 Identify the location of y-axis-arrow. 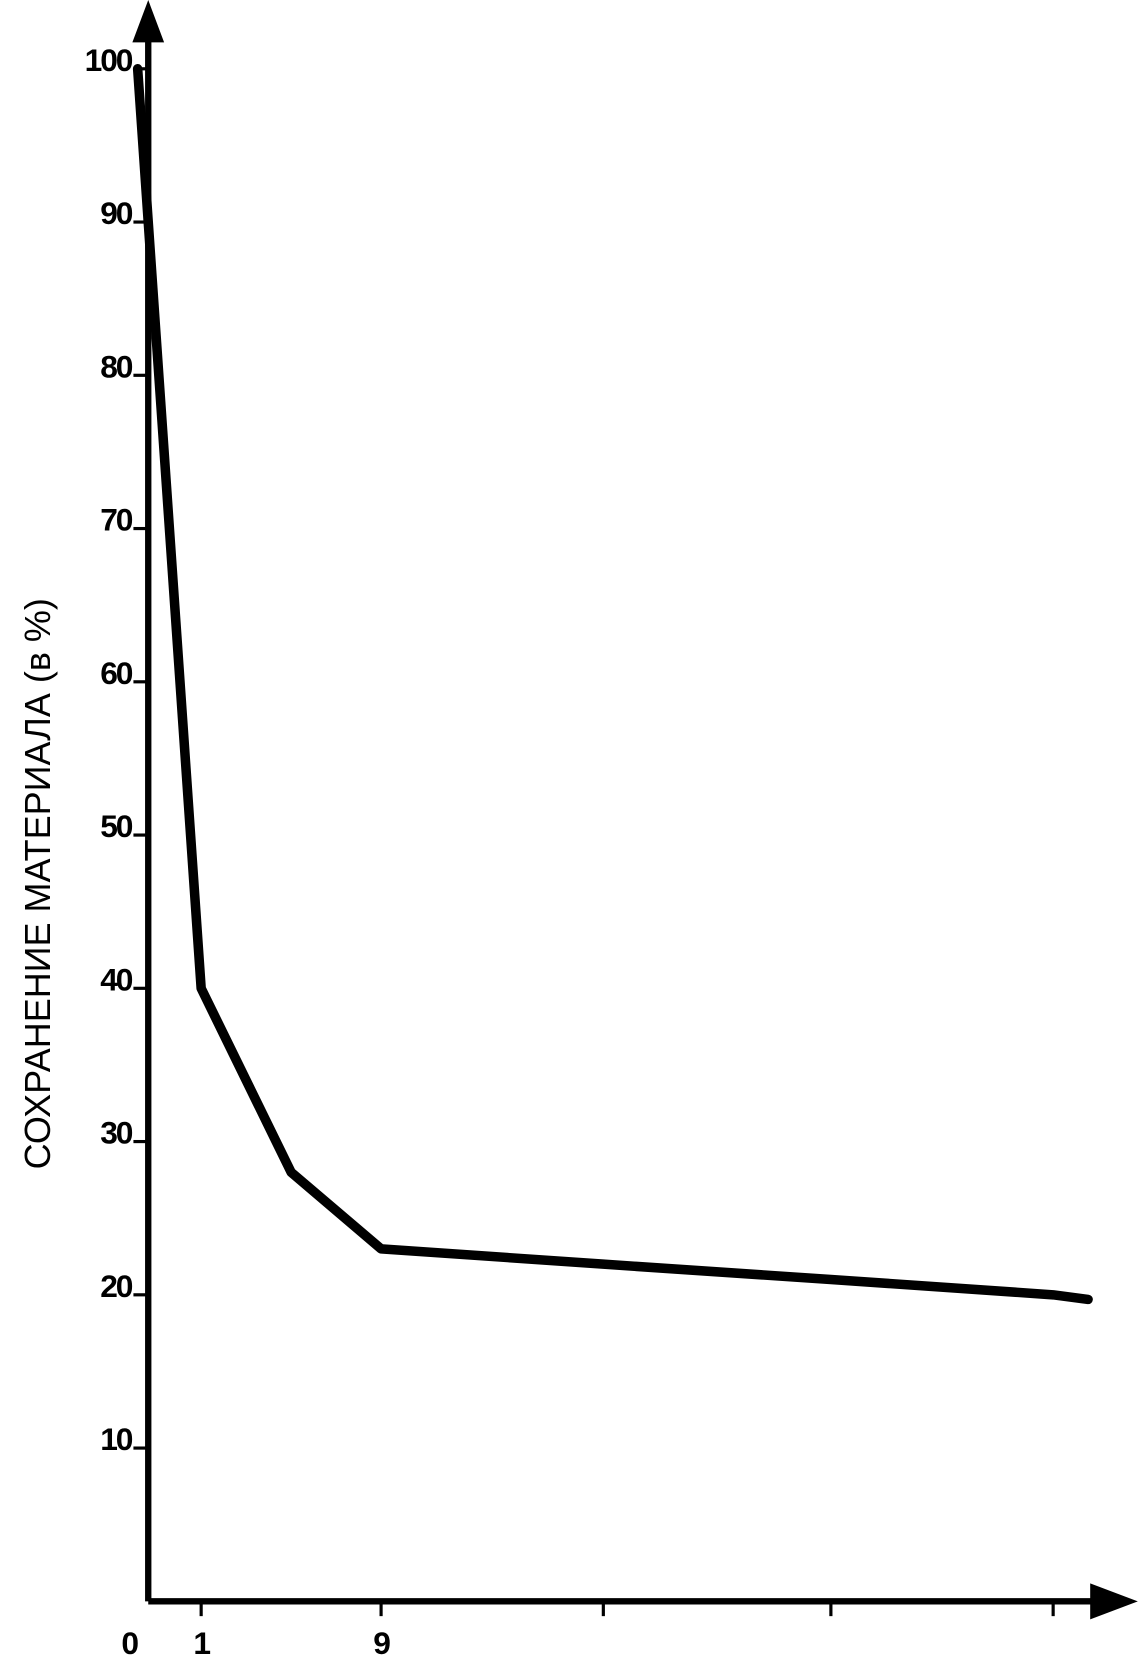
(148, 21).